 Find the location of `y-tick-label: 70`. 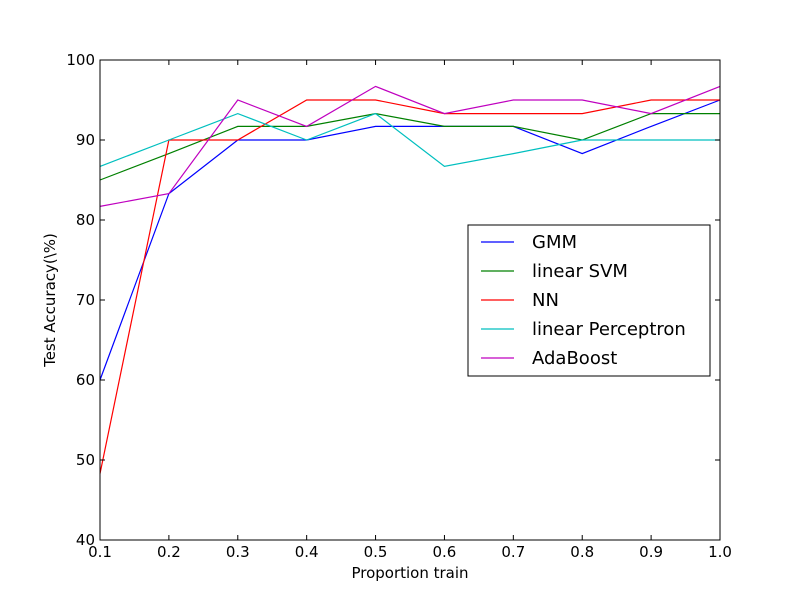

y-tick-label: 70 is located at coordinates (85, 300).